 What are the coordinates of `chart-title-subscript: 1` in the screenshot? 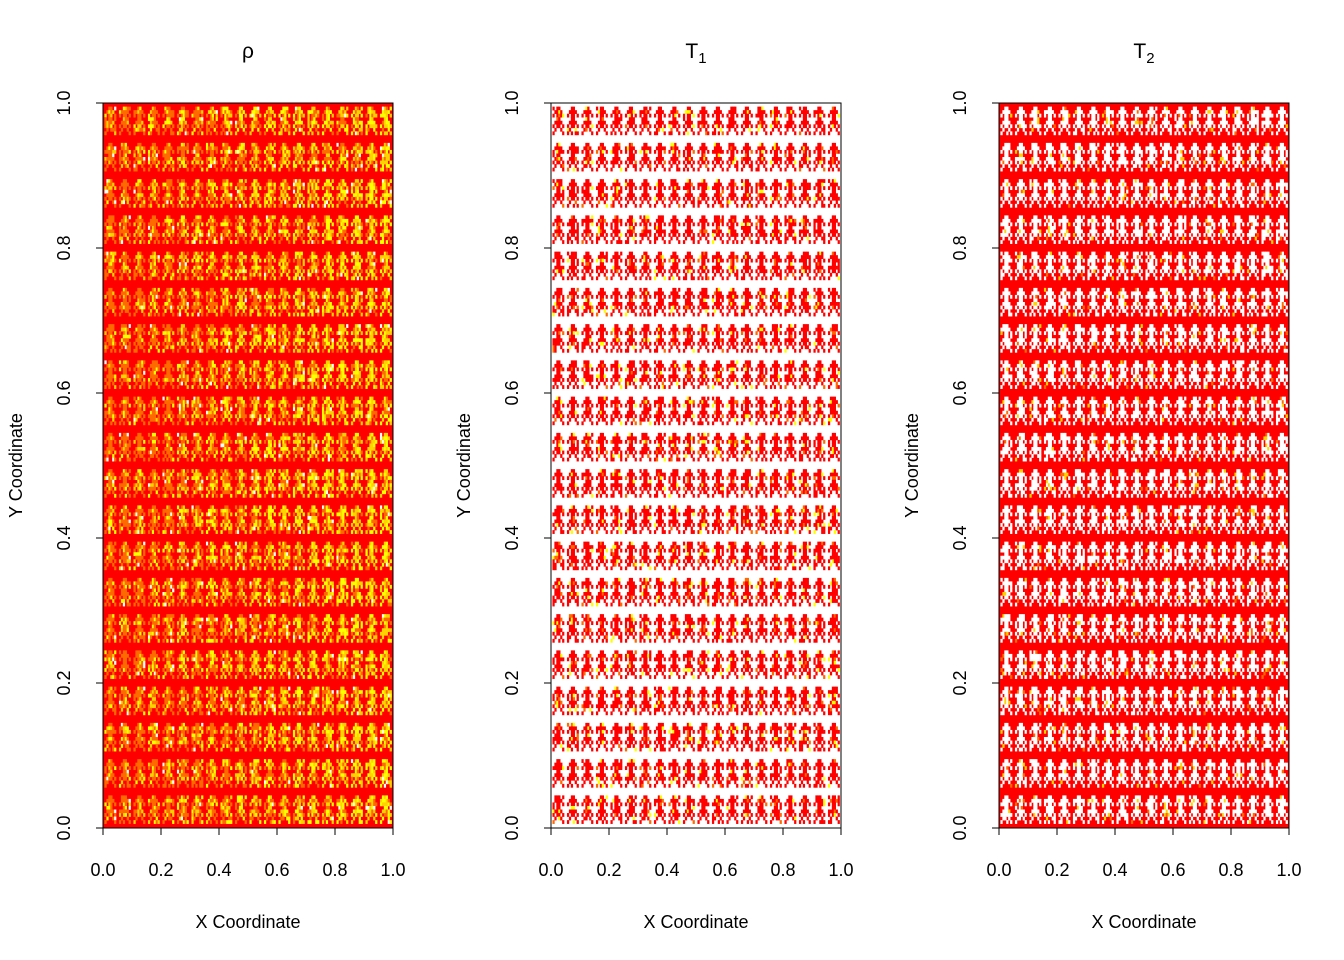 It's located at (702, 58).